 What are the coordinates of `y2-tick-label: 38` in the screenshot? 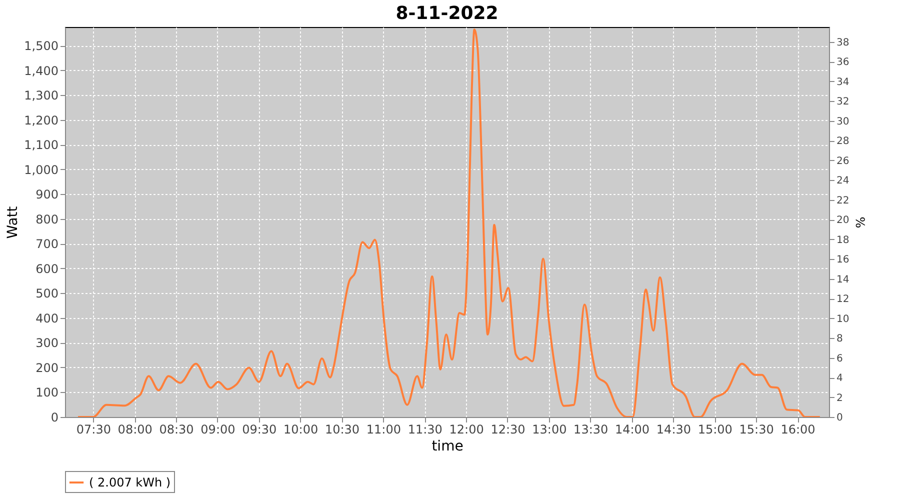 It's located at (843, 42).